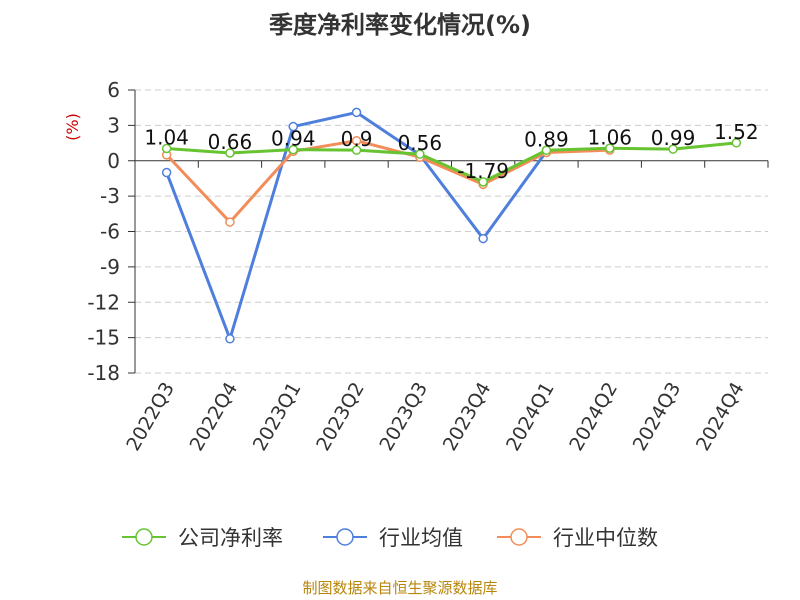 The image size is (800, 600). What do you see at coordinates (110, 196) in the screenshot?
I see `y-tick-label: -3` at bounding box center [110, 196].